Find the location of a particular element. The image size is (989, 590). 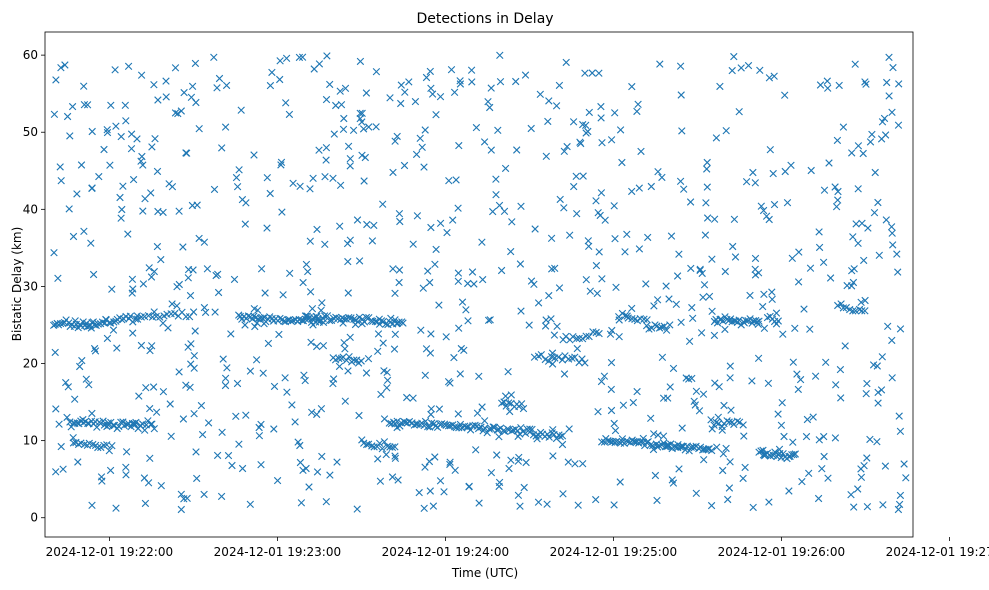

y-tick-label-2: 20 is located at coordinates (30, 364).